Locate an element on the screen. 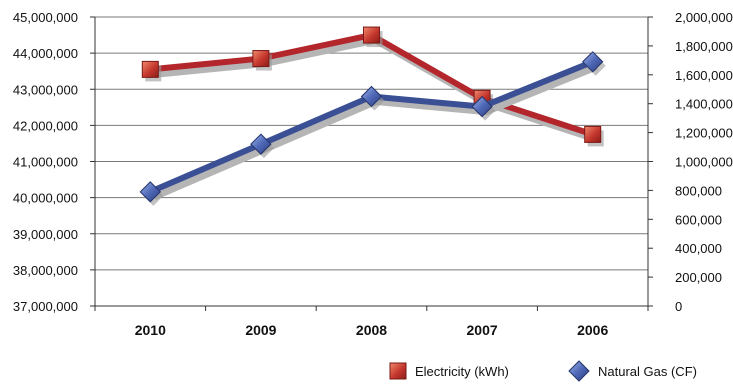 The width and height of the screenshot is (733, 388). right-tick-label: 600,000 is located at coordinates (698, 219).